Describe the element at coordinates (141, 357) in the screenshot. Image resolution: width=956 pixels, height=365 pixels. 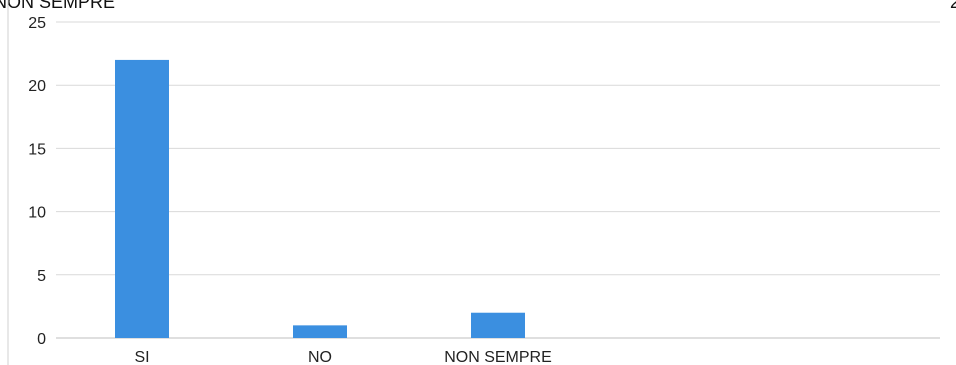
I see `x-category-label: SI` at that location.